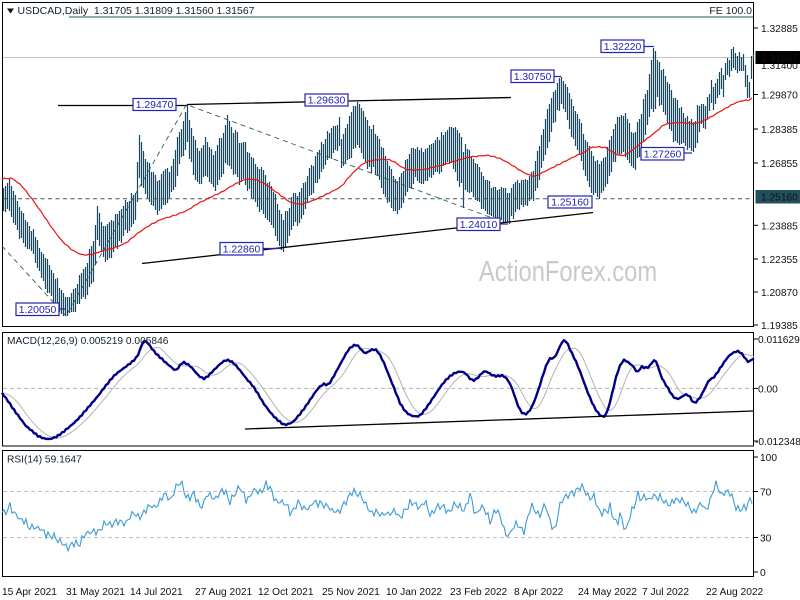 The image size is (800, 600). Describe the element at coordinates (224, 592) in the screenshot. I see `svg-text: 27 Aug 2021` at that location.